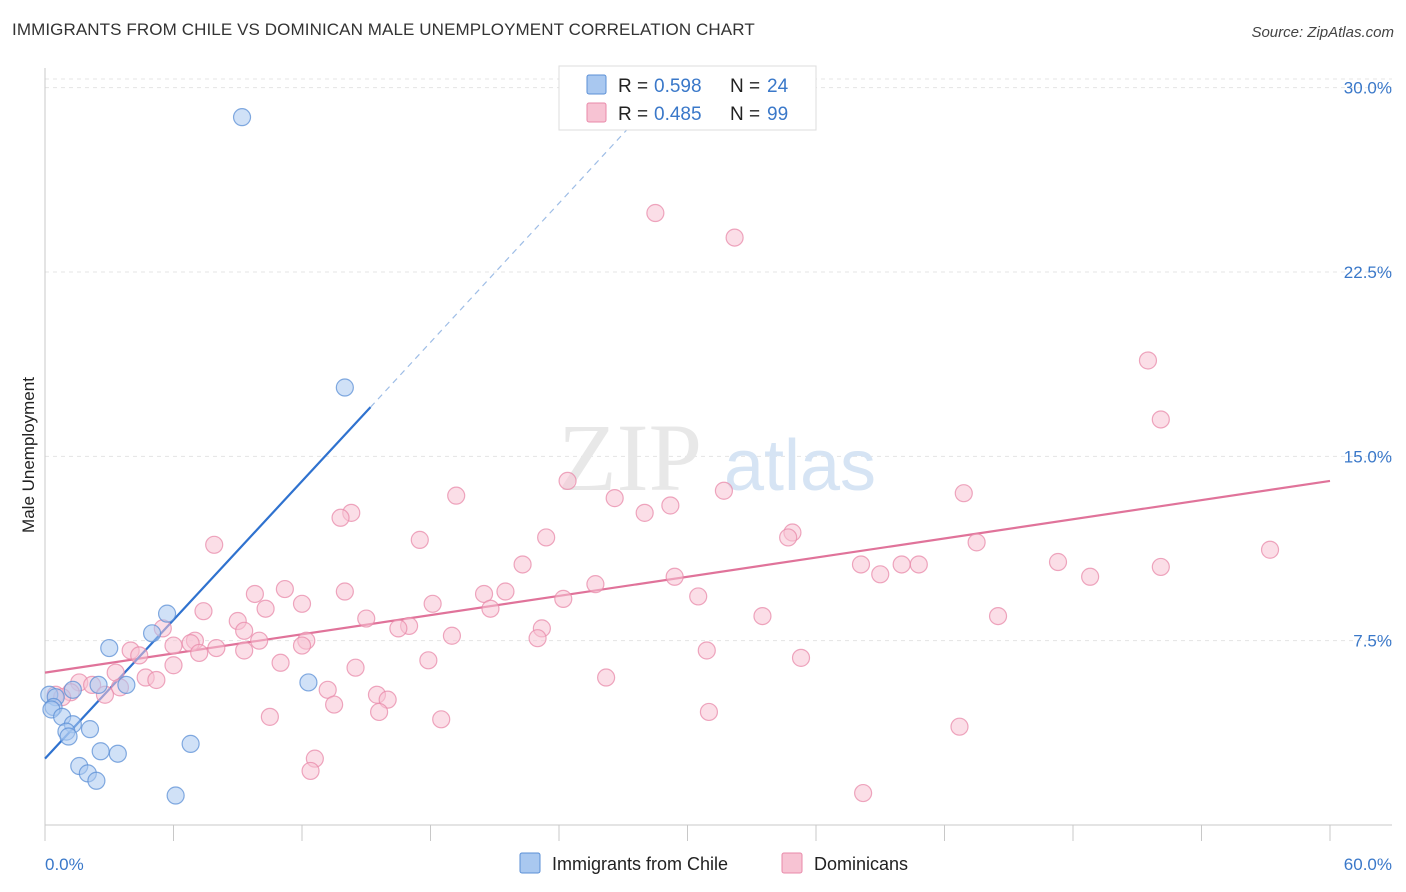 Image resolution: width=1406 pixels, height=892 pixels. What do you see at coordinates (777, 114) in the screenshot?
I see `legend-n-value-dominicans: 99` at bounding box center [777, 114].